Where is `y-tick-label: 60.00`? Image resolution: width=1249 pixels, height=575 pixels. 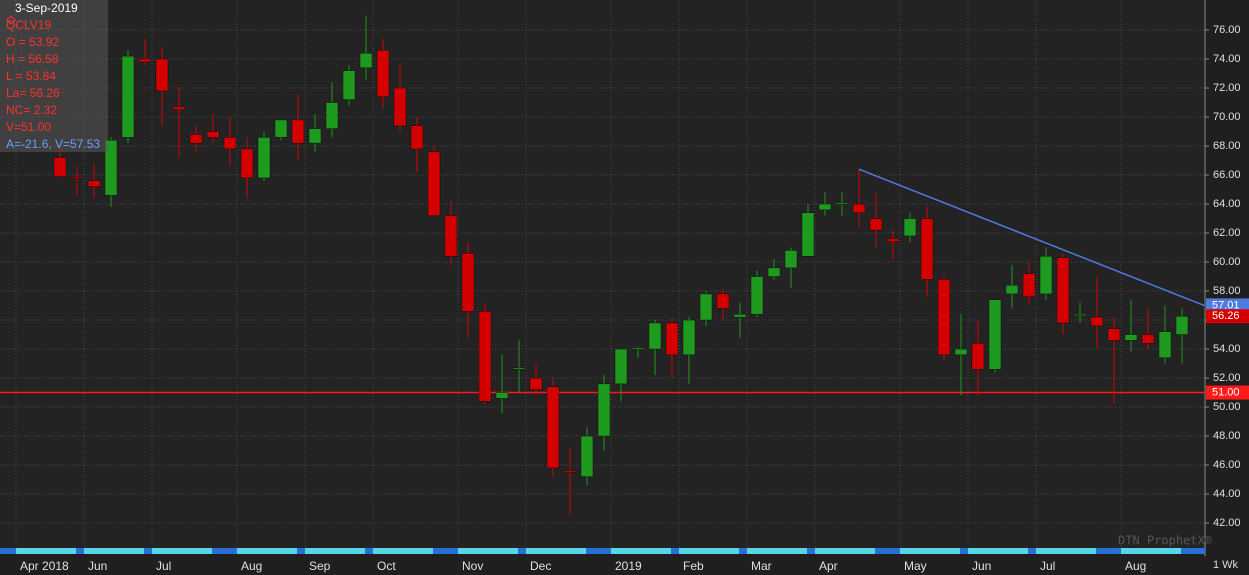 y-tick-label: 60.00 is located at coordinates (1227, 262).